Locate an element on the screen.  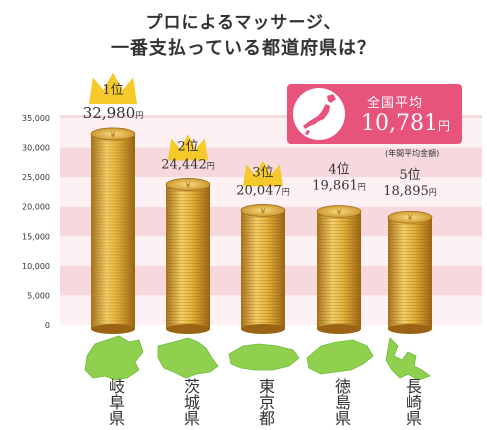
chart-title-line2: 一番支払っている都道府県は？ is located at coordinates (243, 48).